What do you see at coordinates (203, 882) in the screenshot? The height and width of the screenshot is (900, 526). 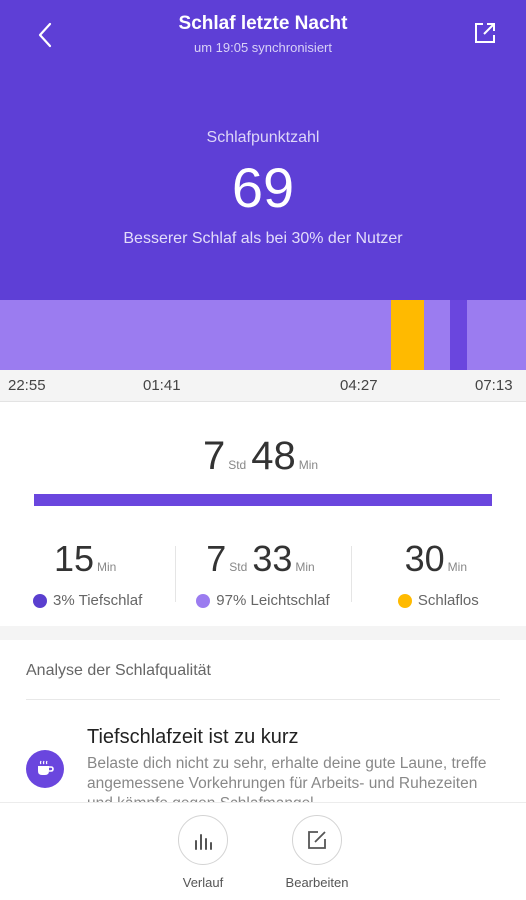 I see `history-label: Verlauf` at bounding box center [203, 882].